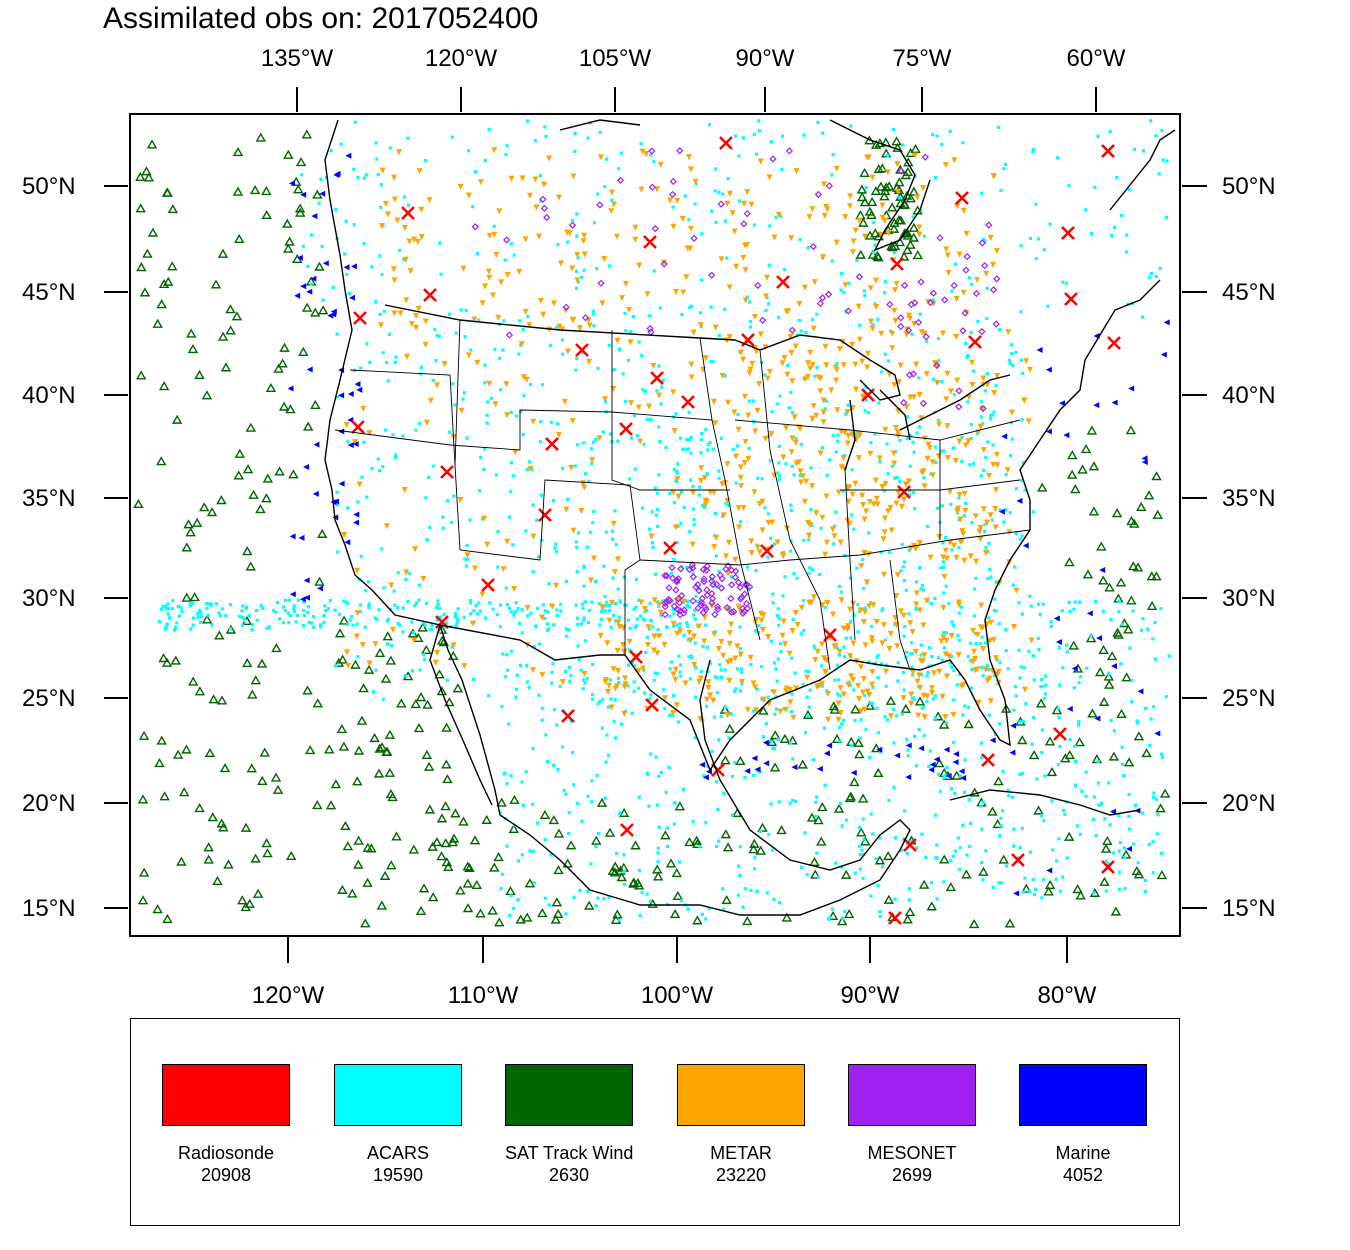 This screenshot has height=1250, width=1350. I want to click on right-axis-label: 30°N, so click(1249, 598).